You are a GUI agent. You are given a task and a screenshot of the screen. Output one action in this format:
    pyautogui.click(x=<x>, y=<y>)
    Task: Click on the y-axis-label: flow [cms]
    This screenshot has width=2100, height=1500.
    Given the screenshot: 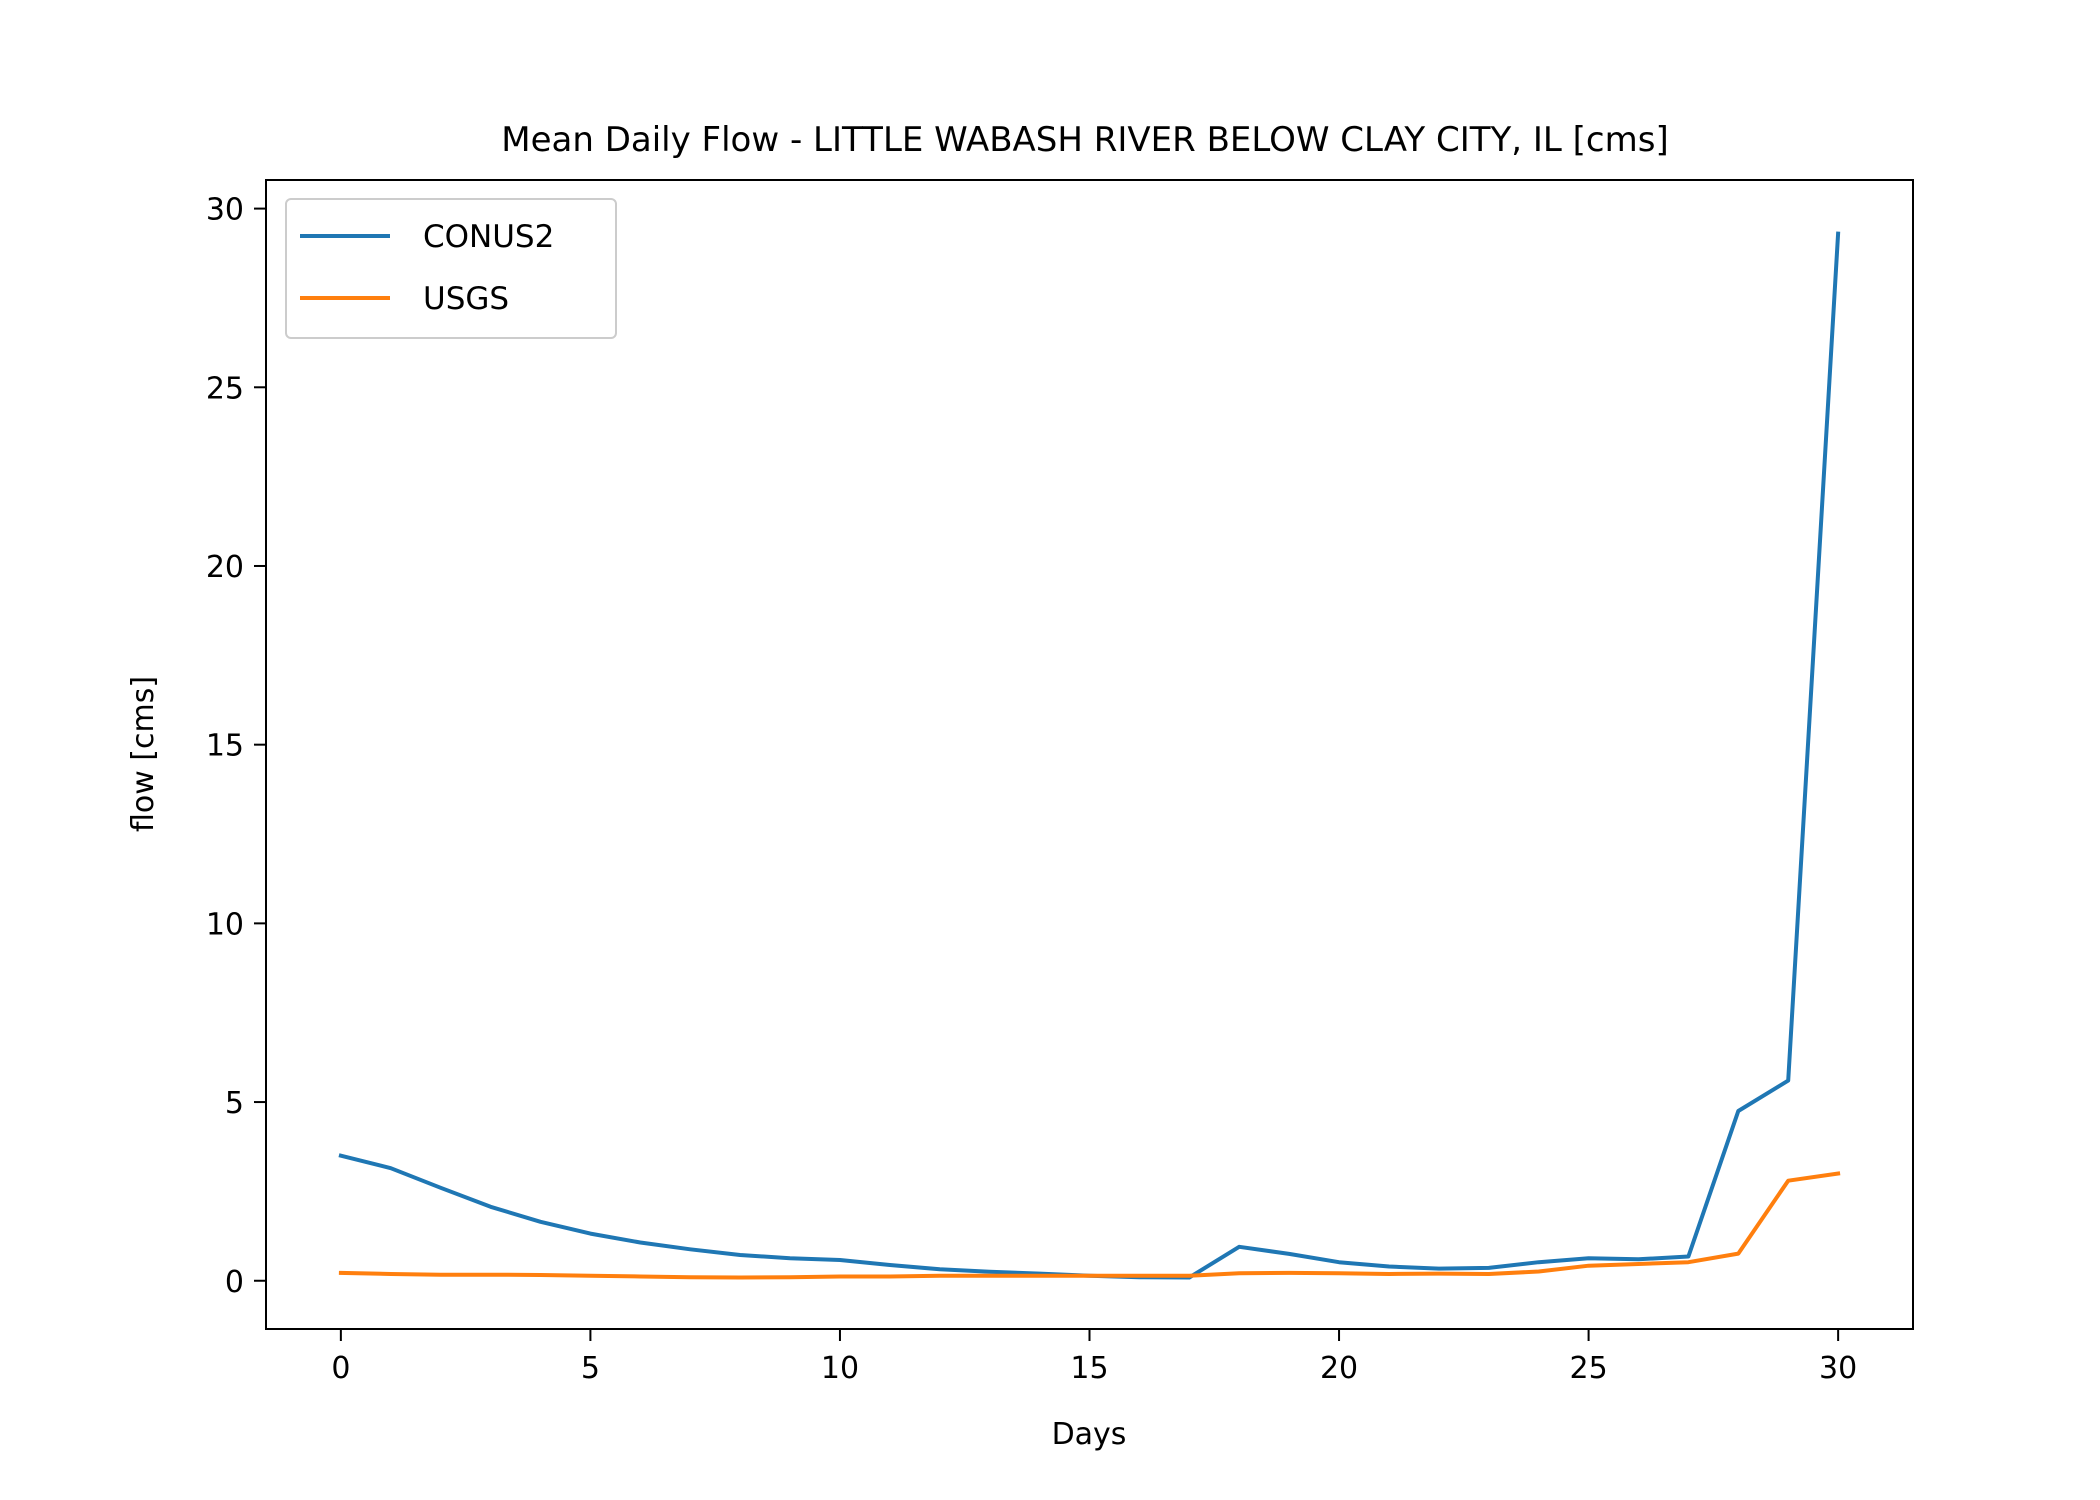 What is the action you would take?
    pyautogui.click(x=143, y=754)
    